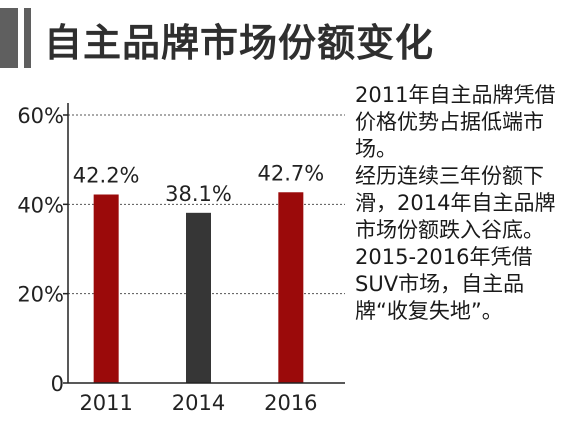 The image size is (575, 422). What do you see at coordinates (290, 173) in the screenshot?
I see `value-label: 42.7%` at bounding box center [290, 173].